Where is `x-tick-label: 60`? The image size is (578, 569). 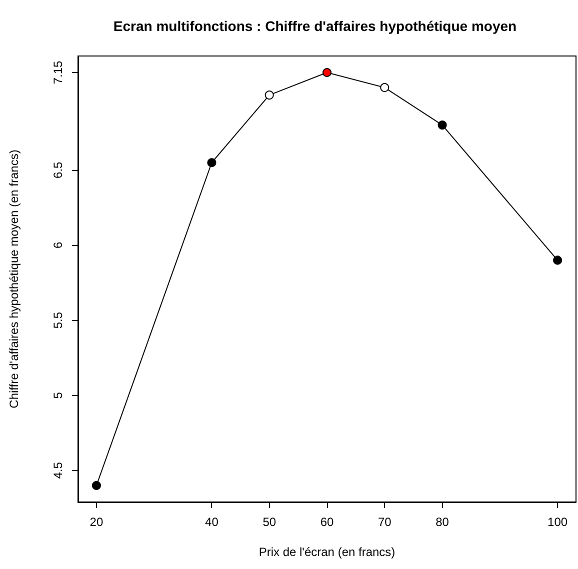 x-tick-label: 60 is located at coordinates (327, 522).